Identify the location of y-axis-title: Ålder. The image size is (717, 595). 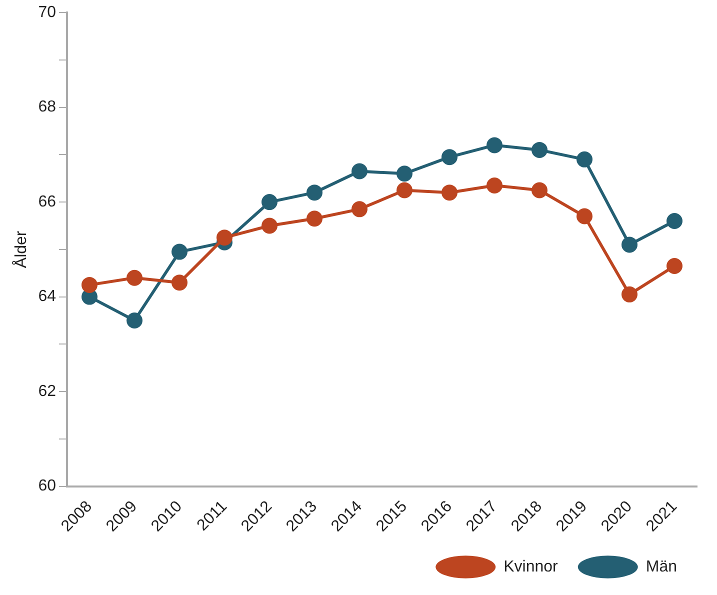
(21, 249).